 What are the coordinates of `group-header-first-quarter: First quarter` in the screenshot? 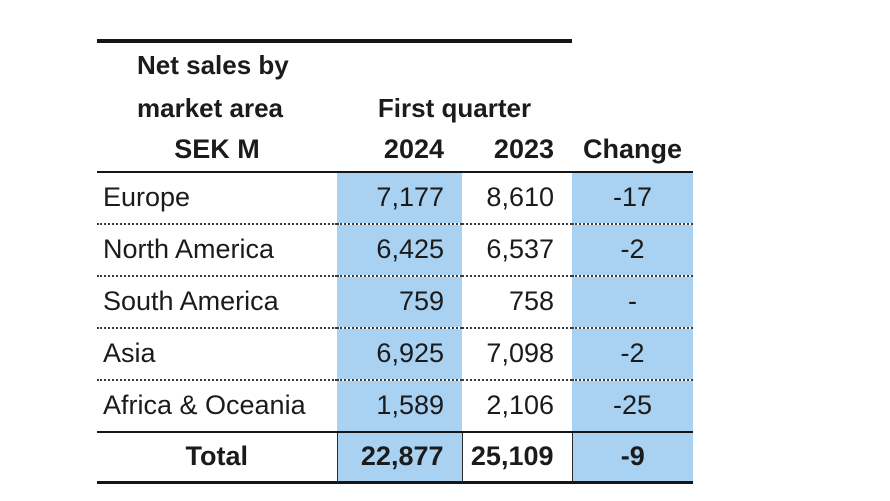 It's located at (454, 107).